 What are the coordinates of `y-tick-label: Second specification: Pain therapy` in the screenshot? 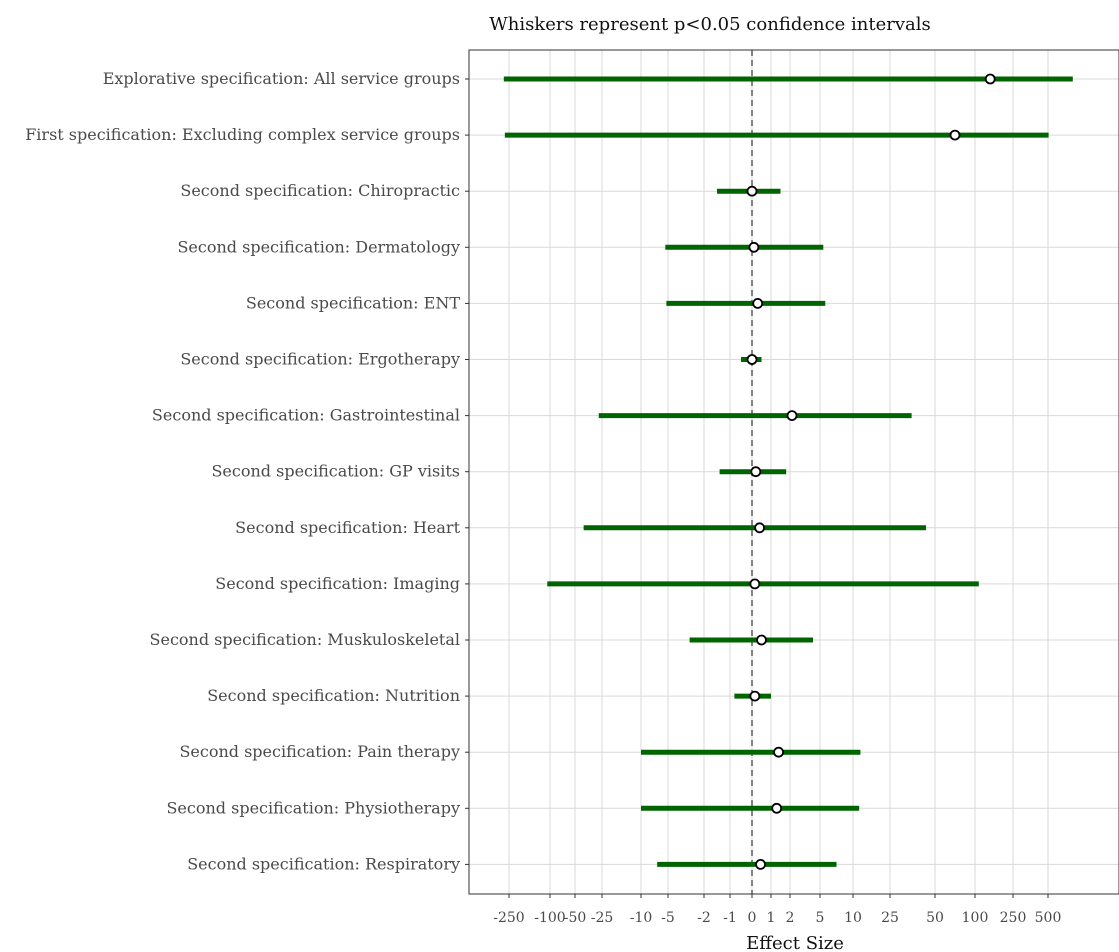 It's located at (319, 751).